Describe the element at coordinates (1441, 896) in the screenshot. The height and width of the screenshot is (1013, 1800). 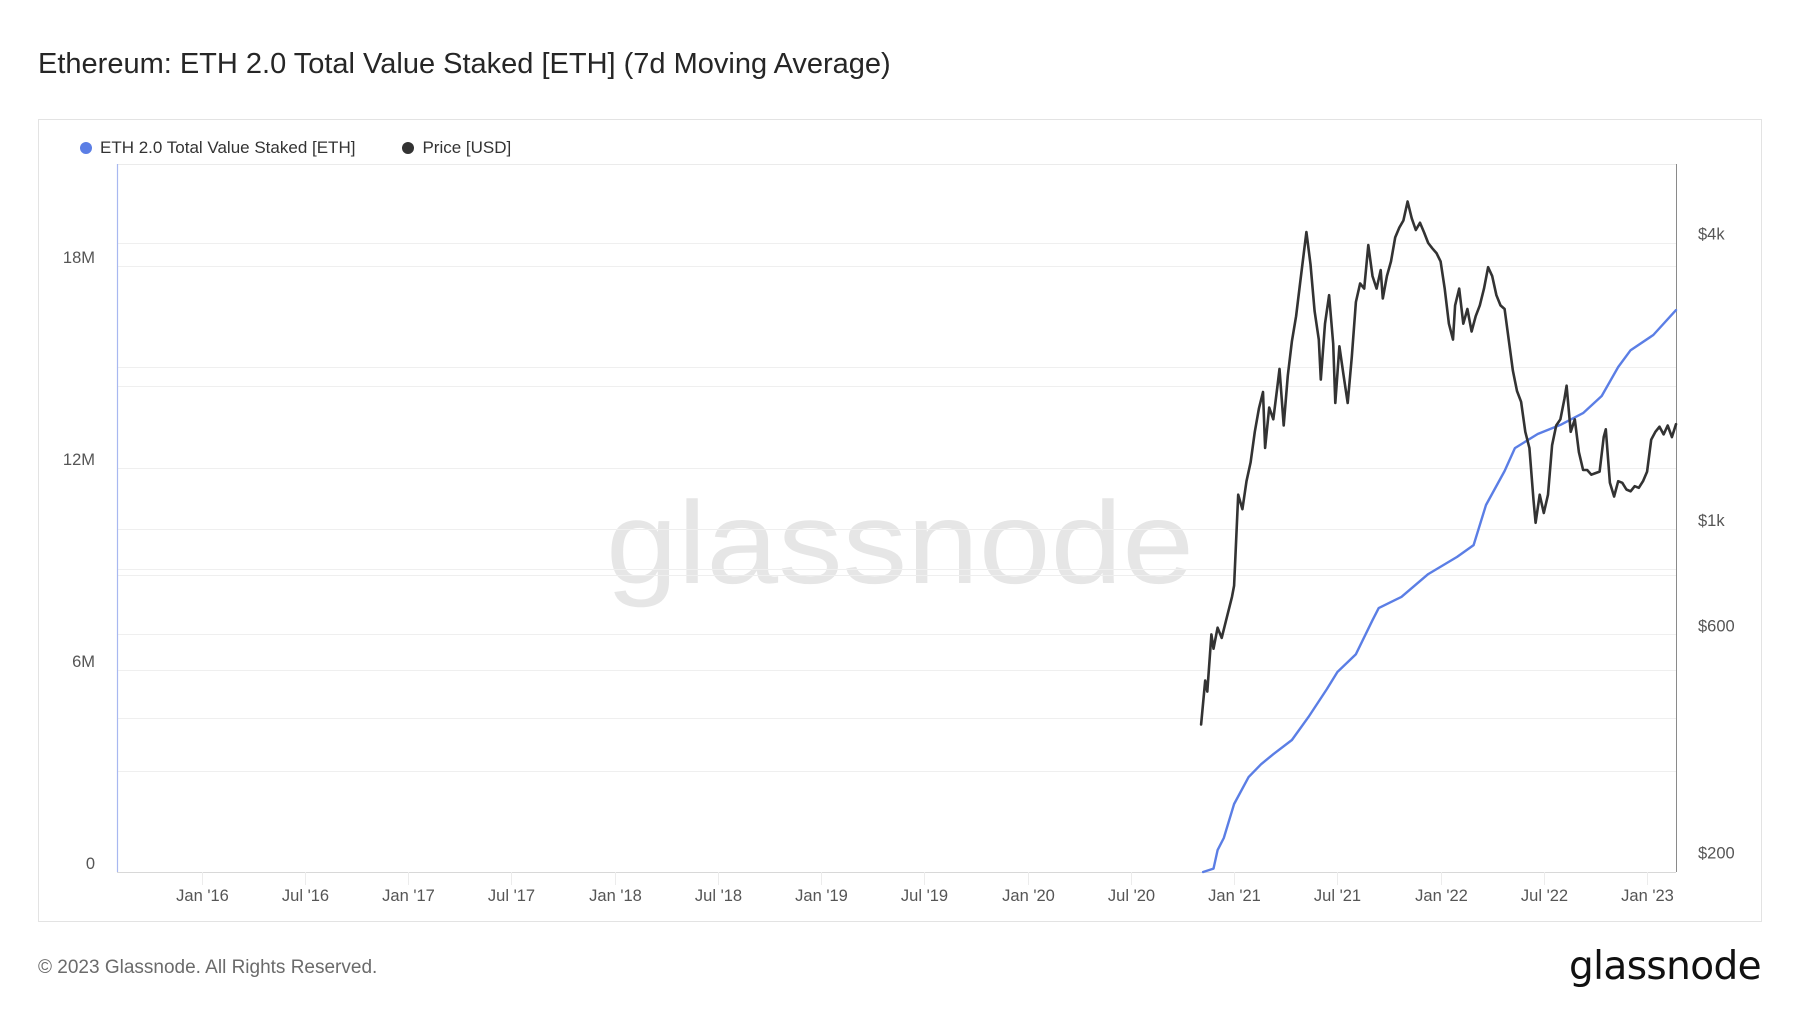
I see `x-tick-label: Jan '22` at that location.